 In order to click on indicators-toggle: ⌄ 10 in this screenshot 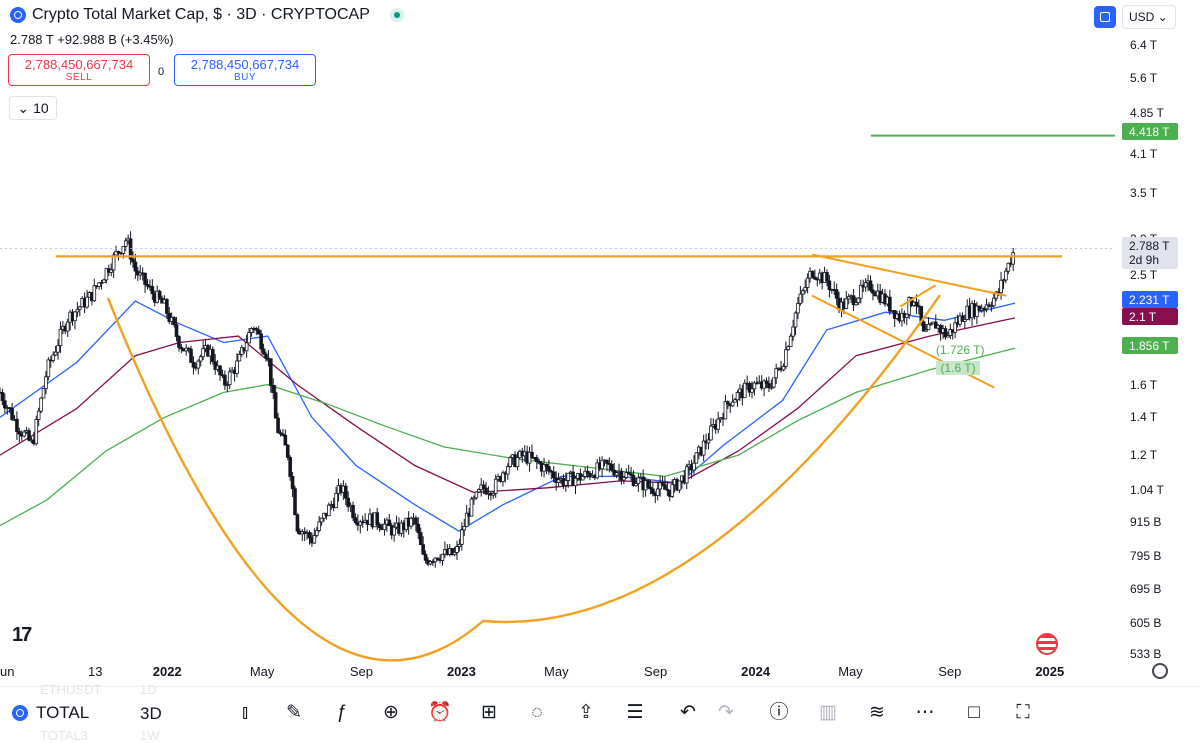, I will do `click(33, 108)`.